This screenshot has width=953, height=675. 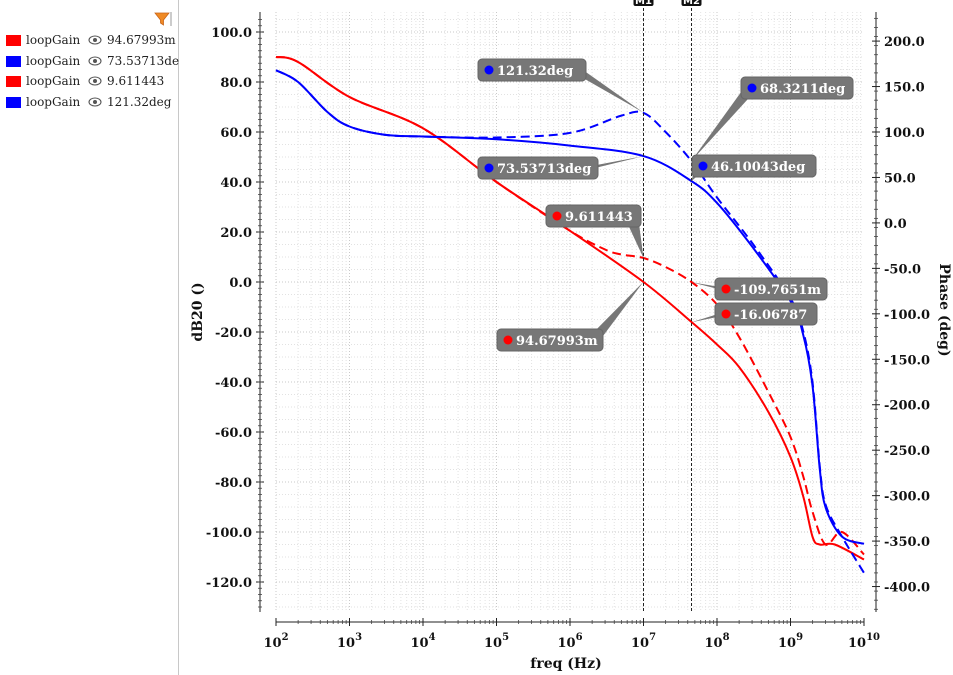 I want to click on y-right-tick-label: -250.0, so click(x=907, y=451).